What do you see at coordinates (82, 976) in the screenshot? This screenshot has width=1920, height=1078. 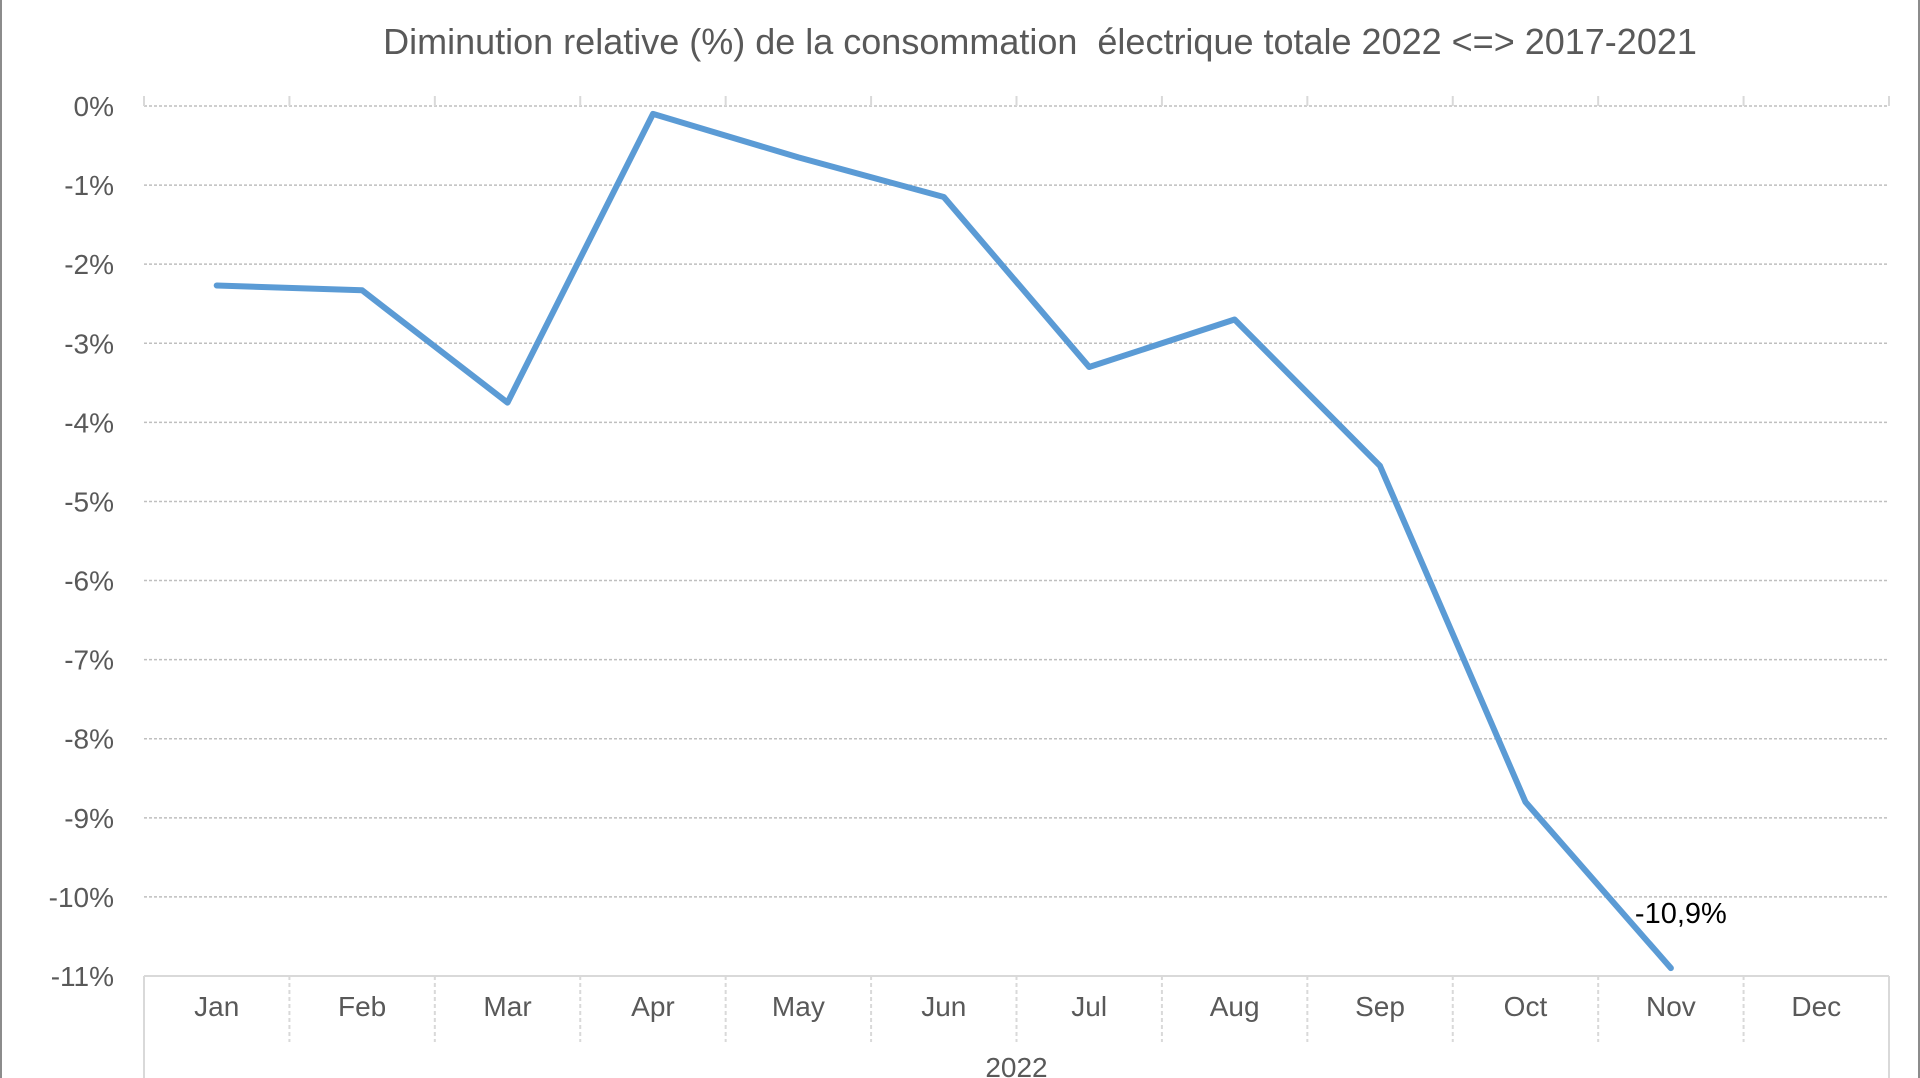 I see `y-tick-label: -11%` at bounding box center [82, 976].